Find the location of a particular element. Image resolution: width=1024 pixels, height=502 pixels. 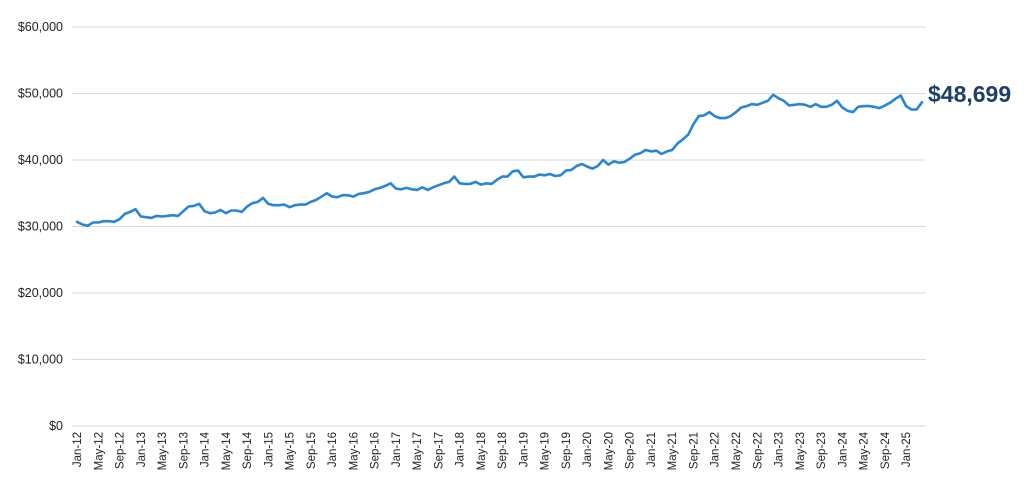

x-tick-label: Jan-14 is located at coordinates (206, 449).